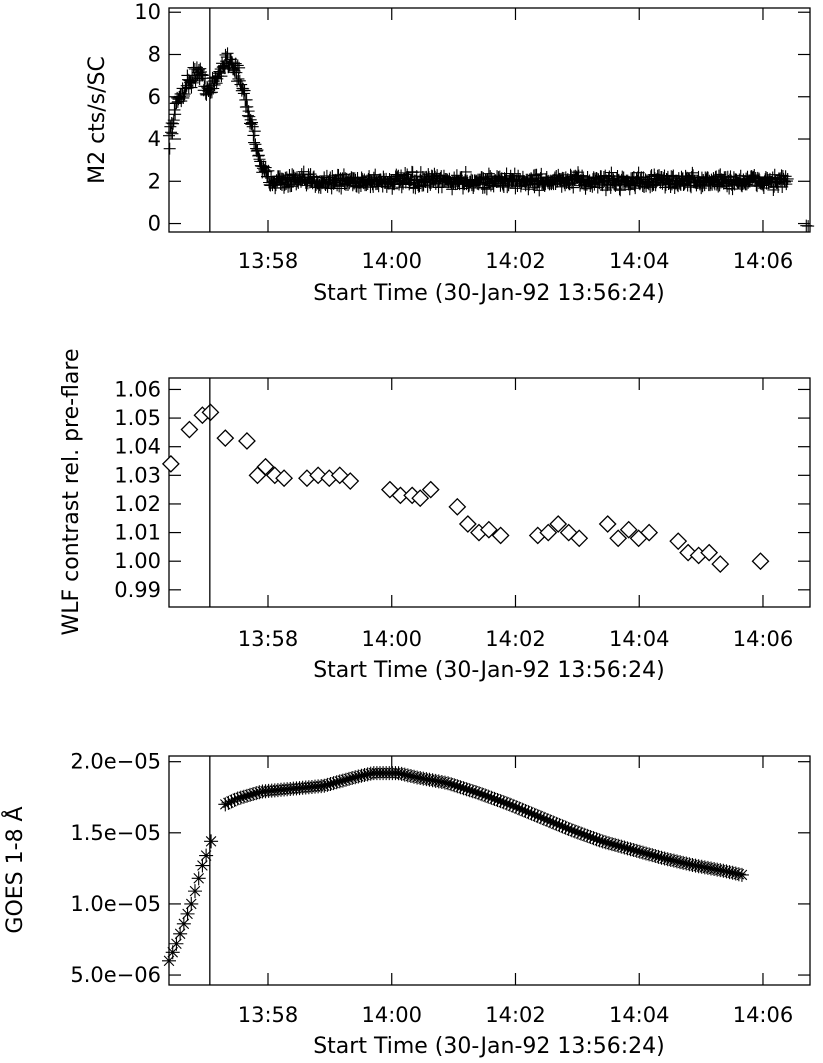 Image resolution: width=823 pixels, height=1063 pixels. Describe the element at coordinates (14, 869) in the screenshot. I see `y-axis-title: GOES 1-8 Å` at that location.